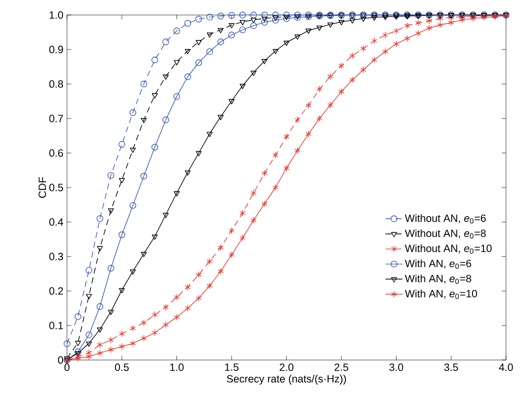 The height and width of the screenshot is (410, 523). I want to click on y-tick-label: 0, so click(61, 360).